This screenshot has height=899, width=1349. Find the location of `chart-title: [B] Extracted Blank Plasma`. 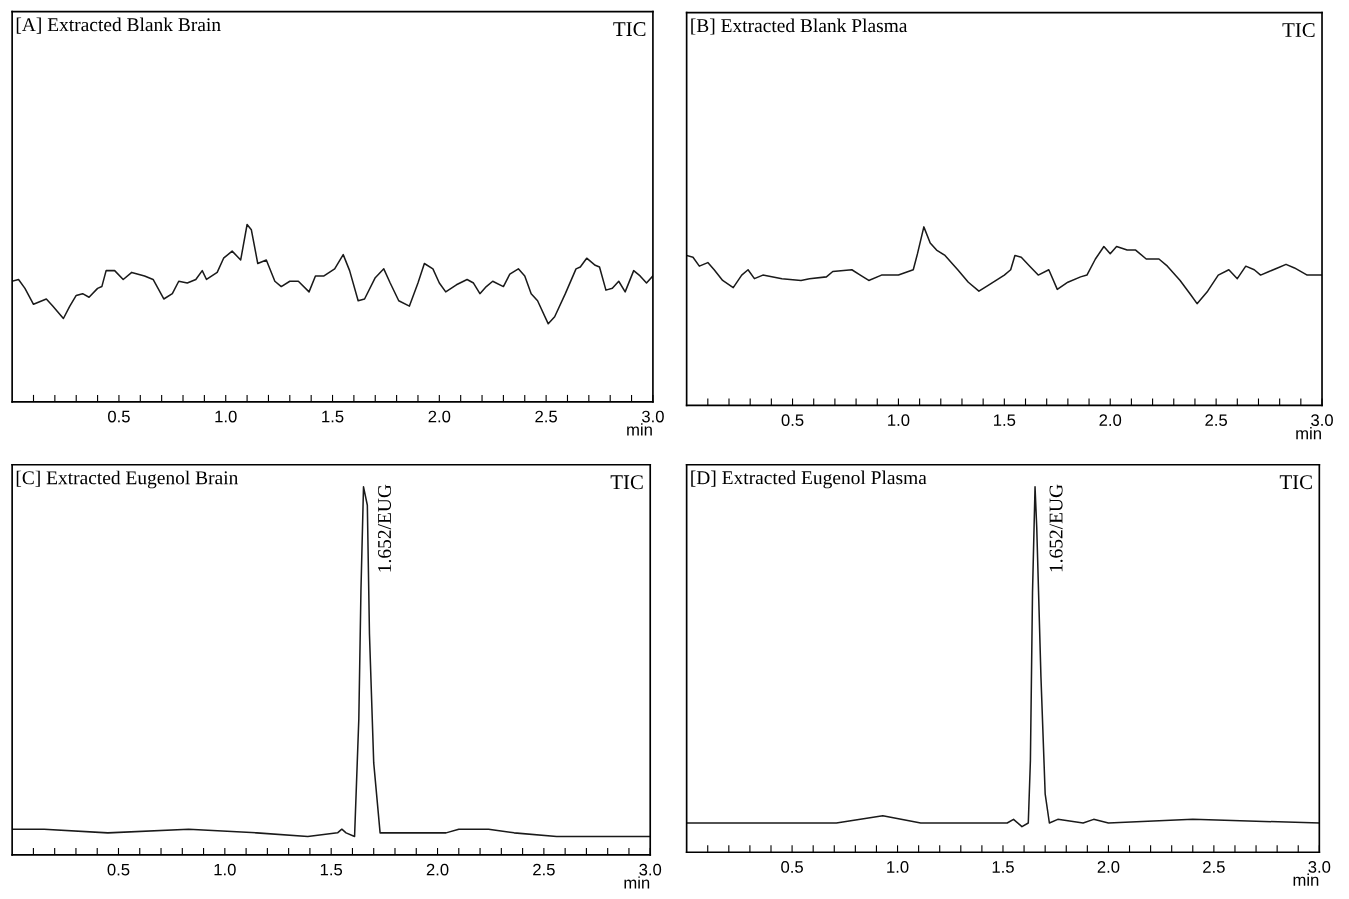

chart-title: [B] Extracted Blank Plasma is located at coordinates (799, 26).